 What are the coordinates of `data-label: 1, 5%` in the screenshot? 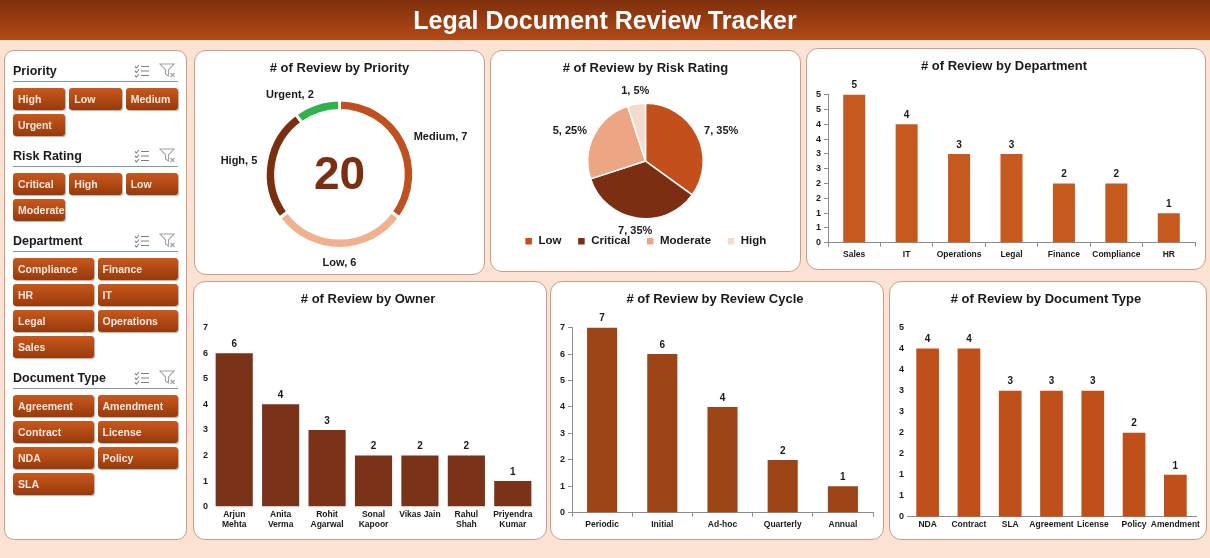 It's located at (635, 89).